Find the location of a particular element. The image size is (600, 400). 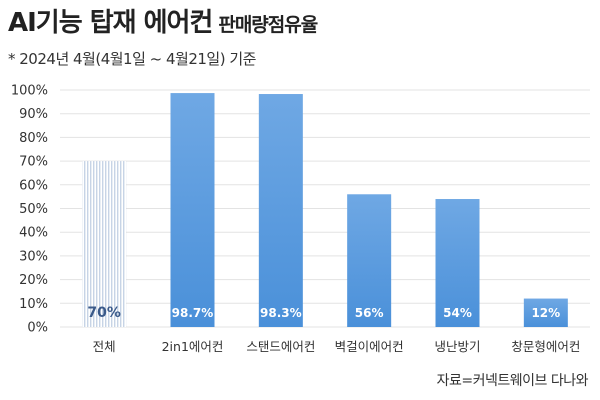

bar-value-label: 12% is located at coordinates (545, 313).